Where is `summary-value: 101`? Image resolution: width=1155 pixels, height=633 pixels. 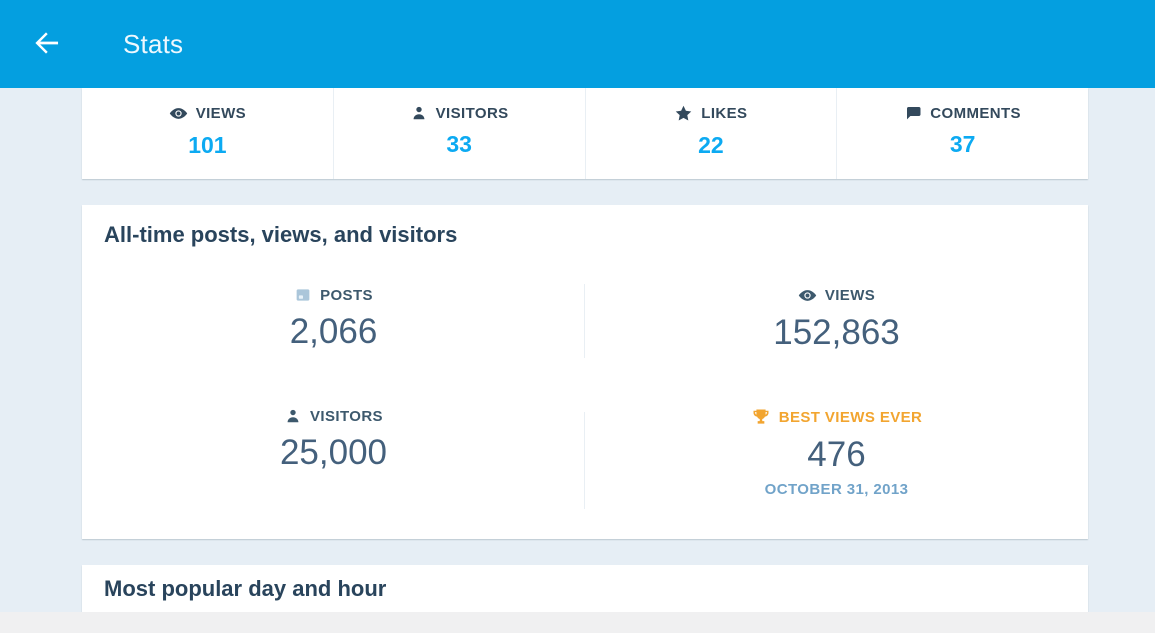 summary-value: 101 is located at coordinates (207, 145).